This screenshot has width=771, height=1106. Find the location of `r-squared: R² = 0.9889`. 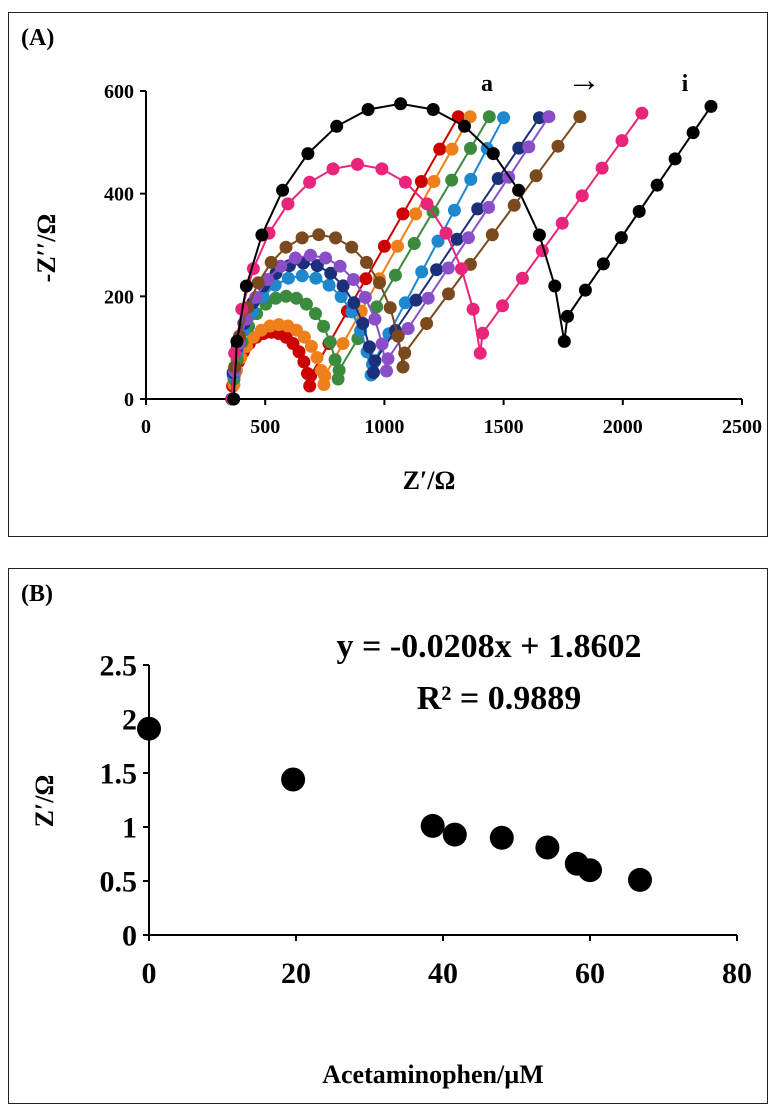

r-squared: R² = 0.9889 is located at coordinates (499, 698).